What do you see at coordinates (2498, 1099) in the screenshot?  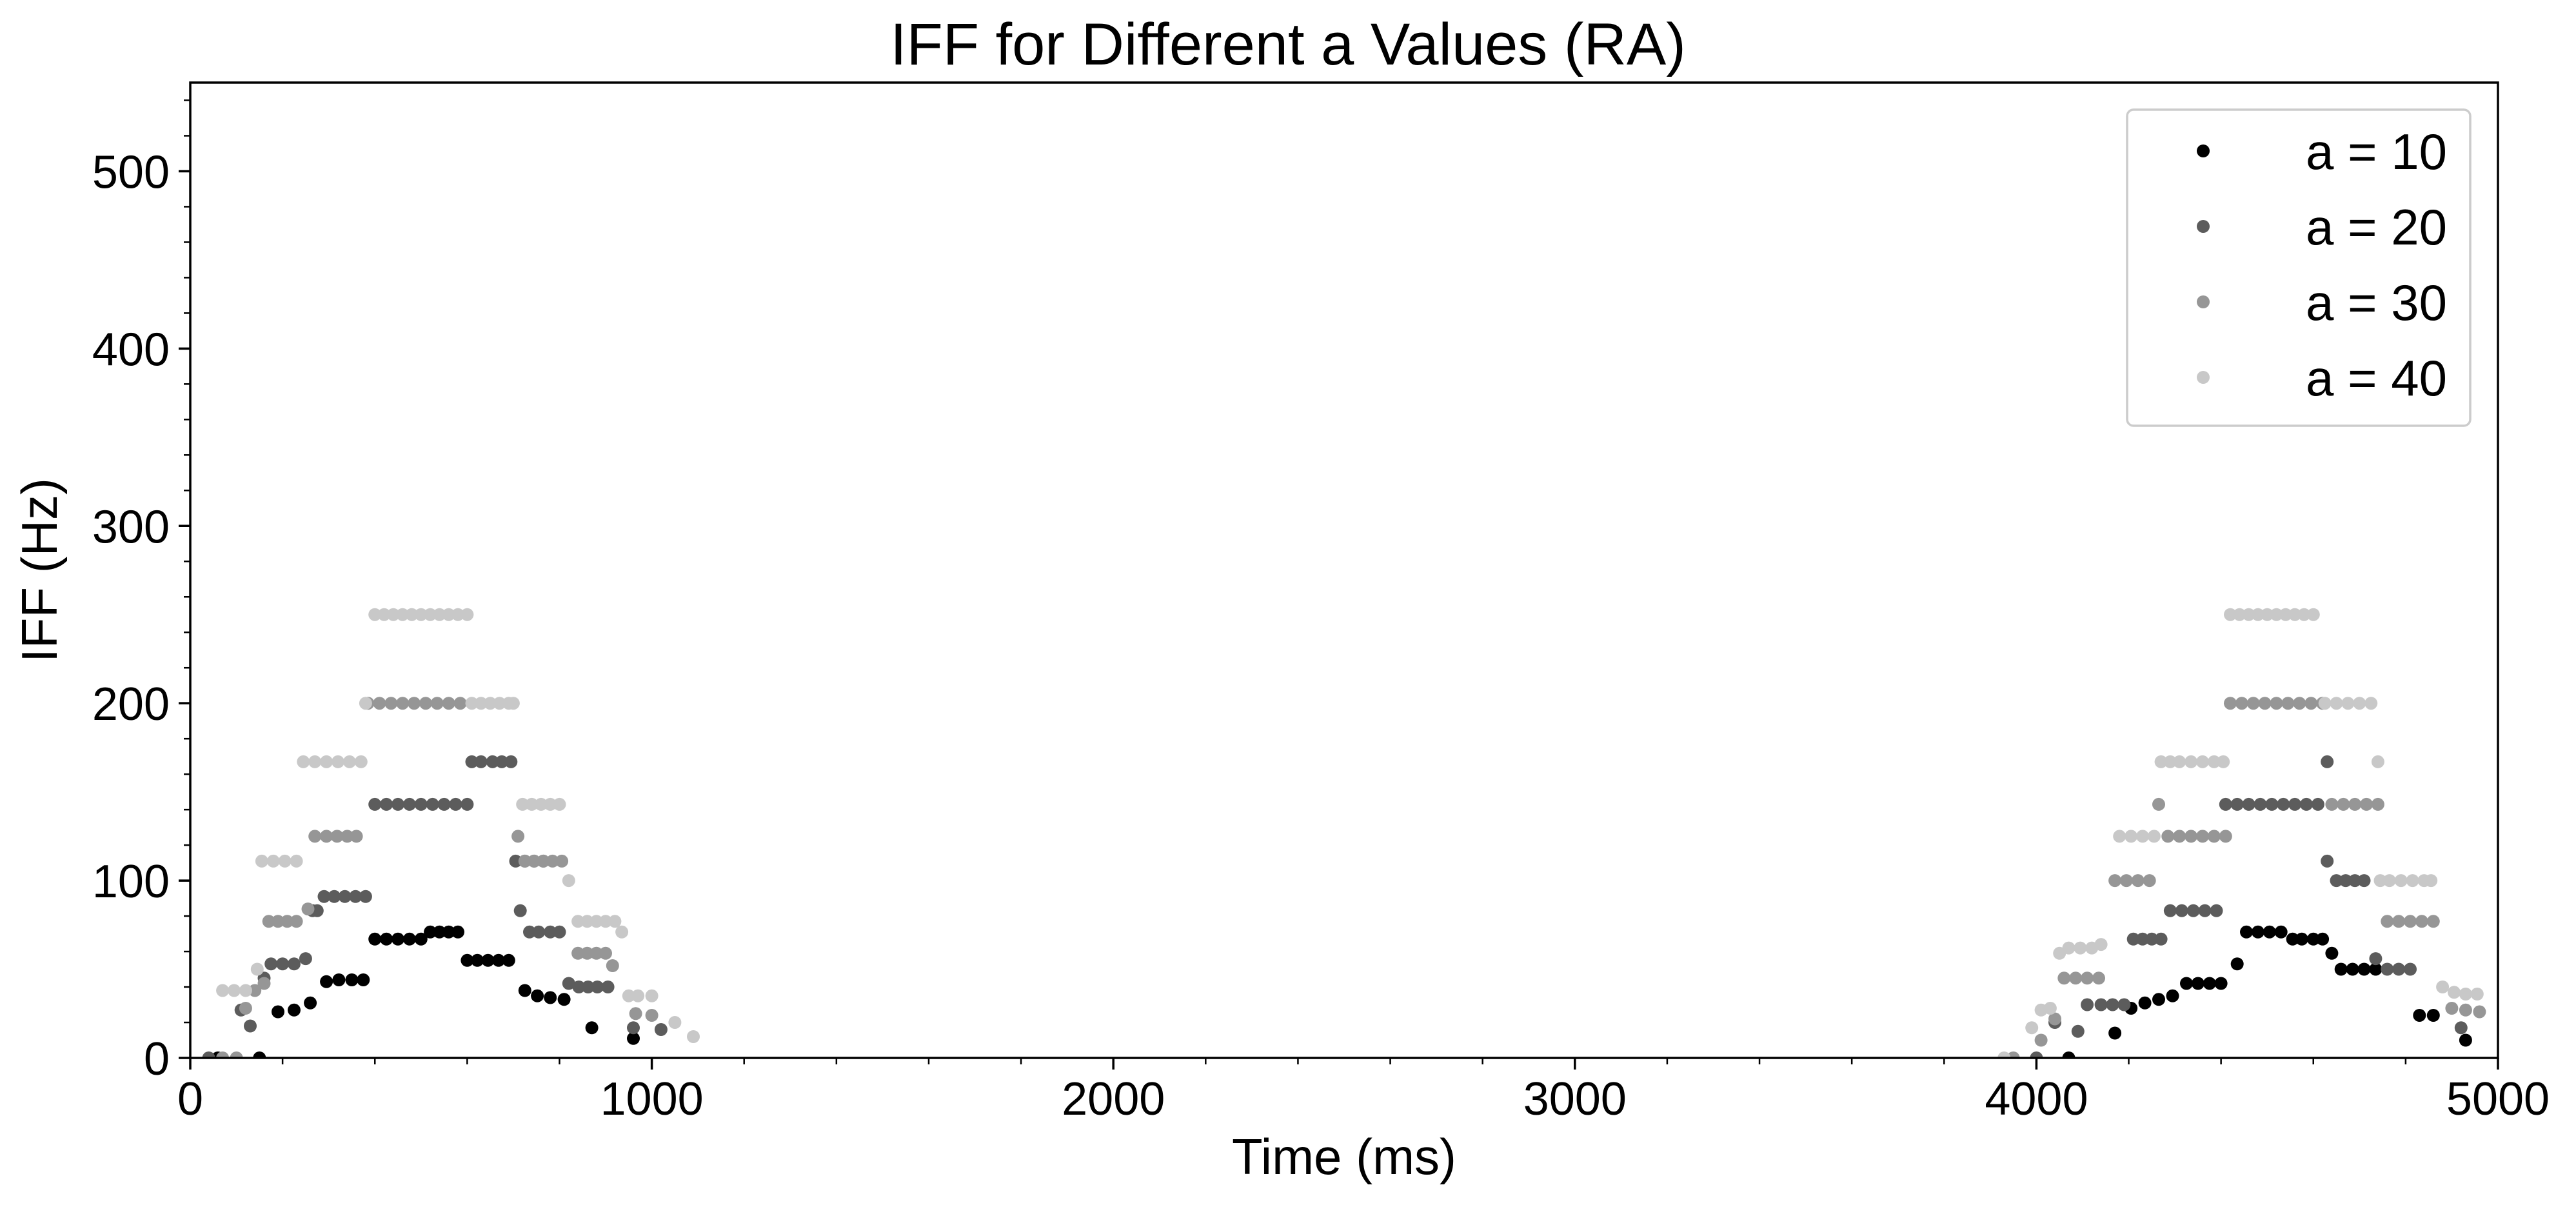 I see `x-tick-label-5000: 5000` at bounding box center [2498, 1099].